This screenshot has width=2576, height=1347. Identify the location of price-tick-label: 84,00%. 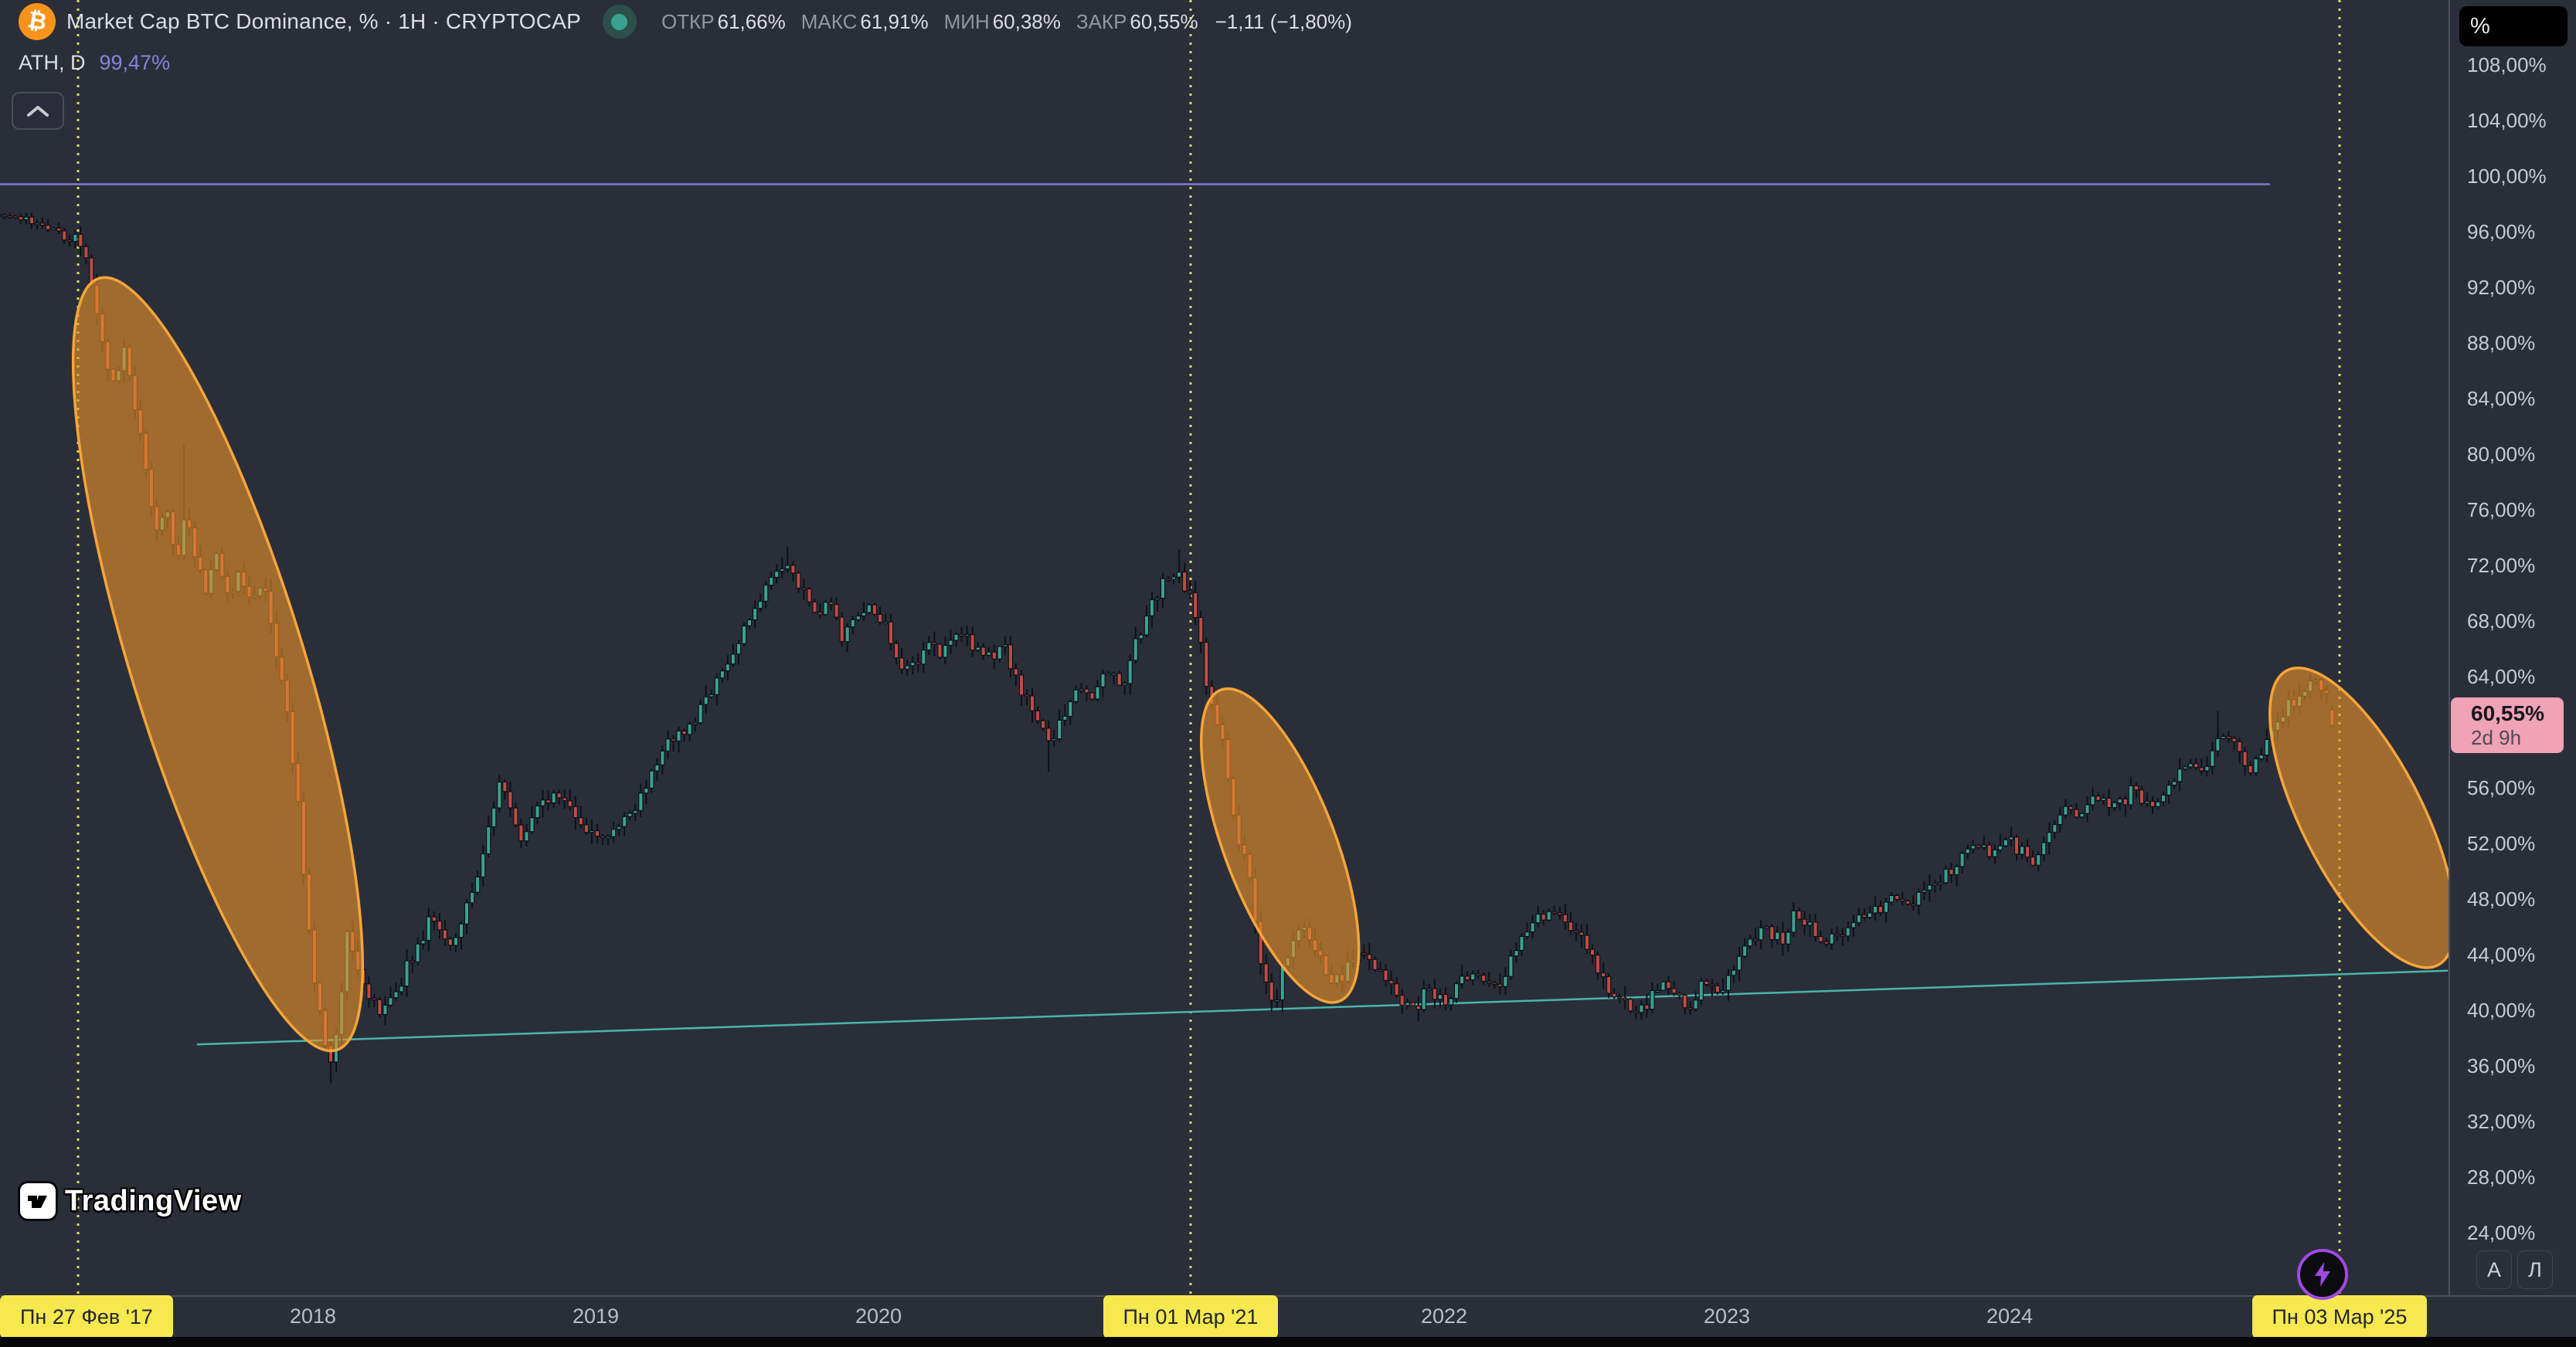
(2501, 399).